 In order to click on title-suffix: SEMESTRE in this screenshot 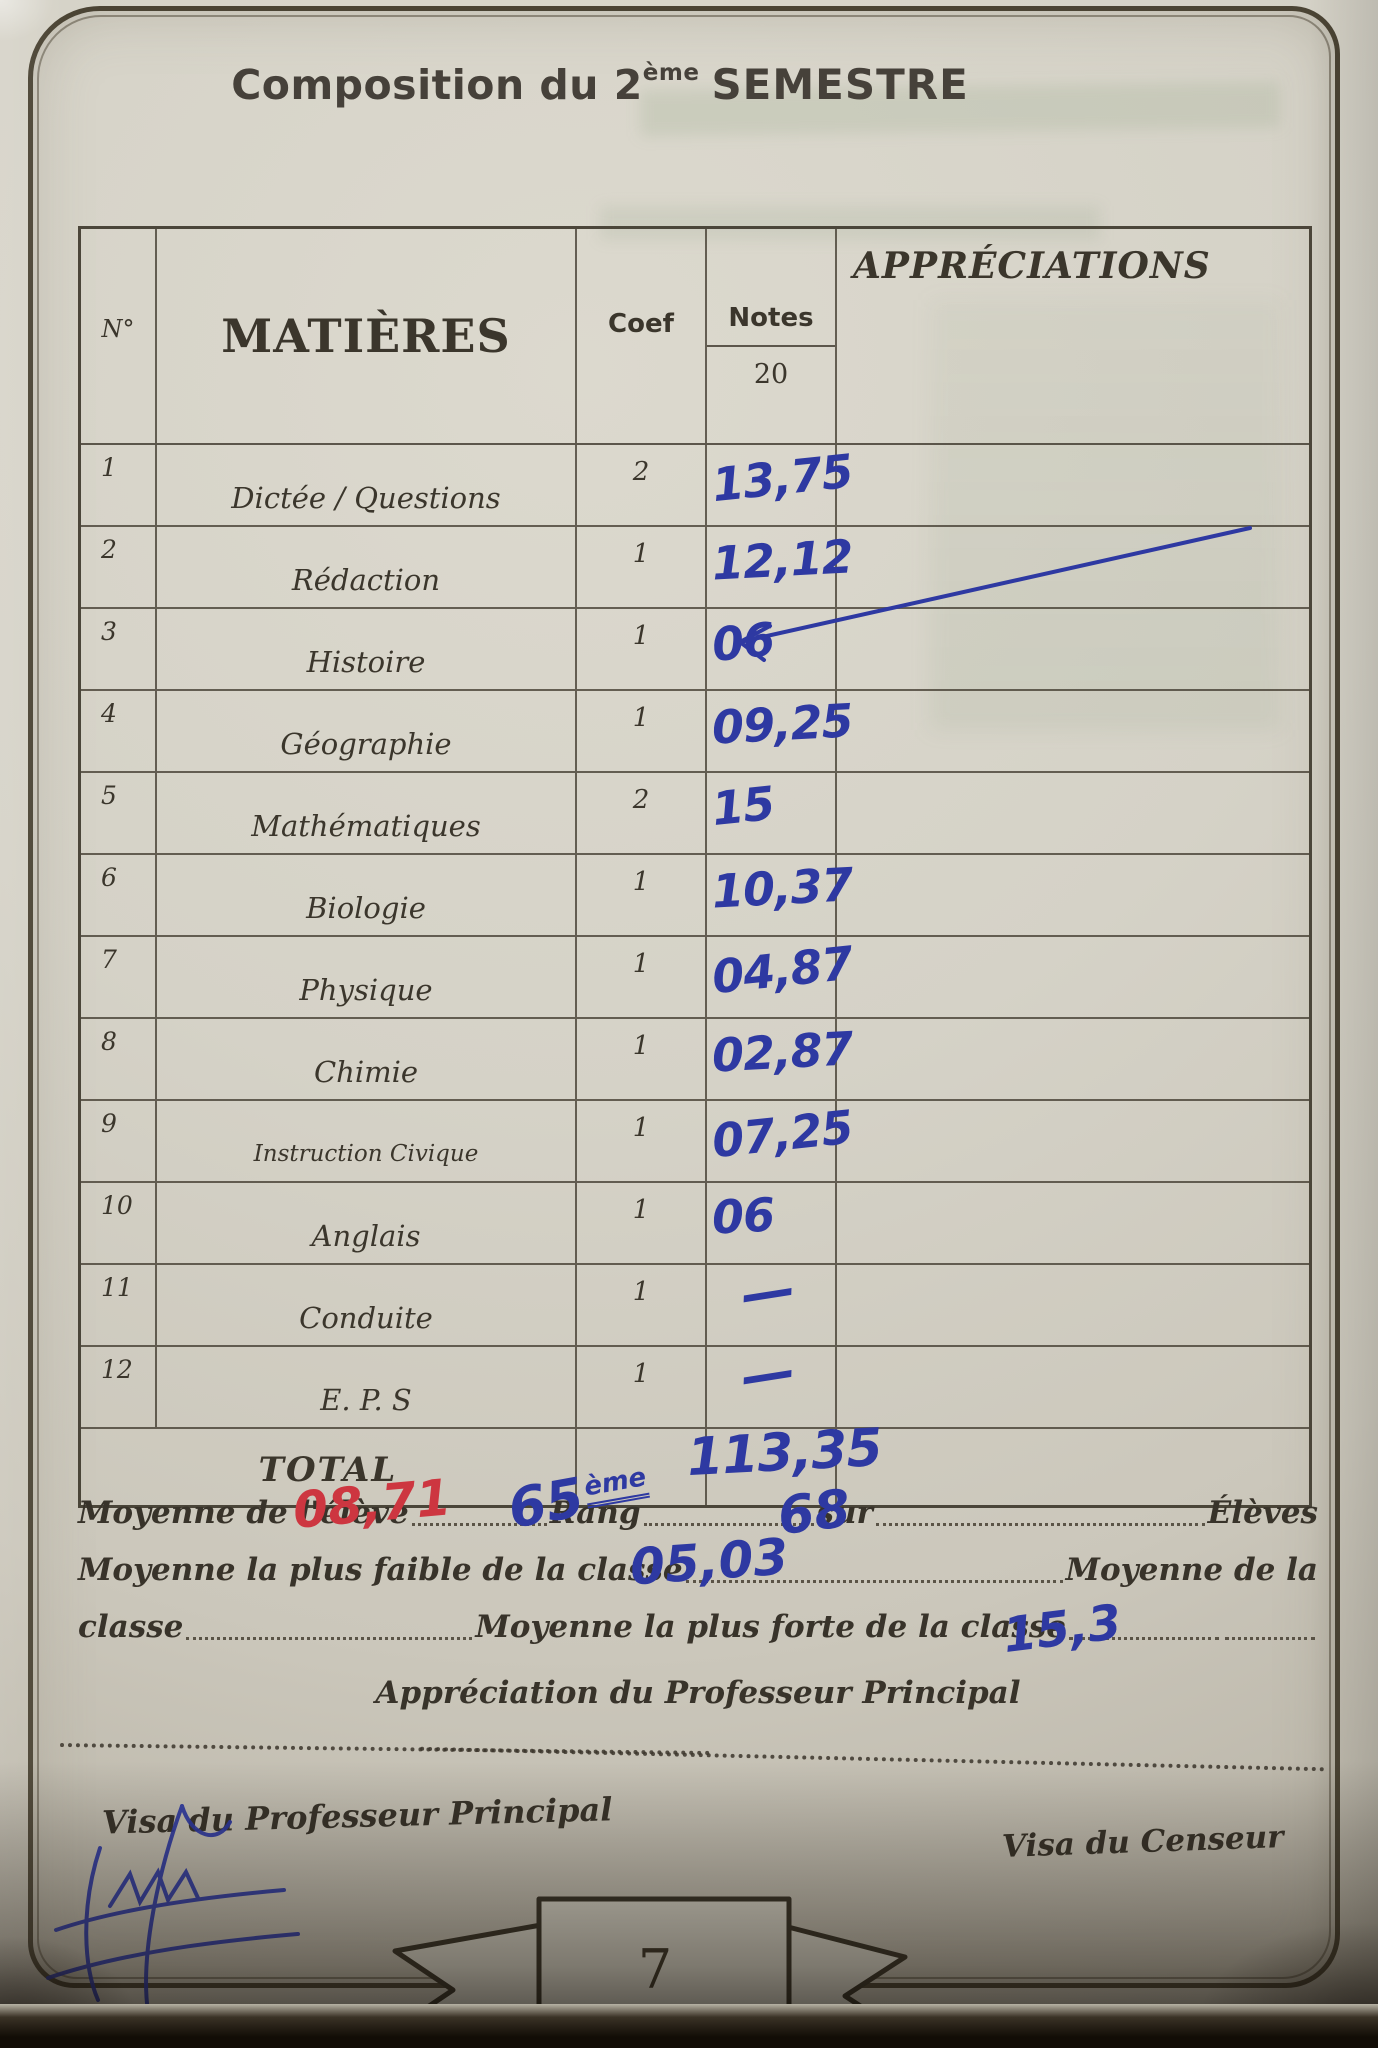, I will do `click(840, 84)`.